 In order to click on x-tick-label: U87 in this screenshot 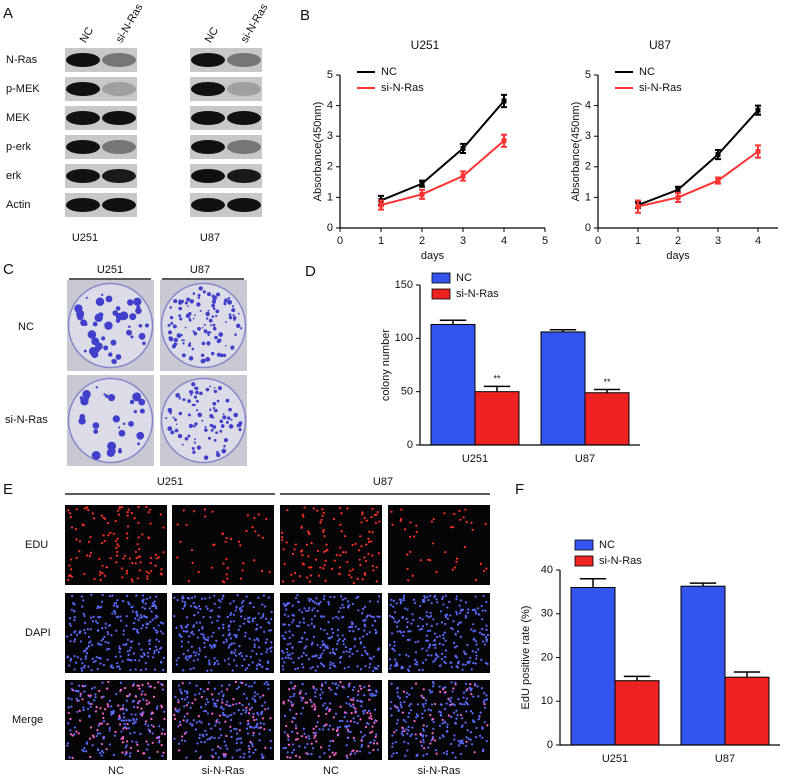, I will do `click(585, 459)`.